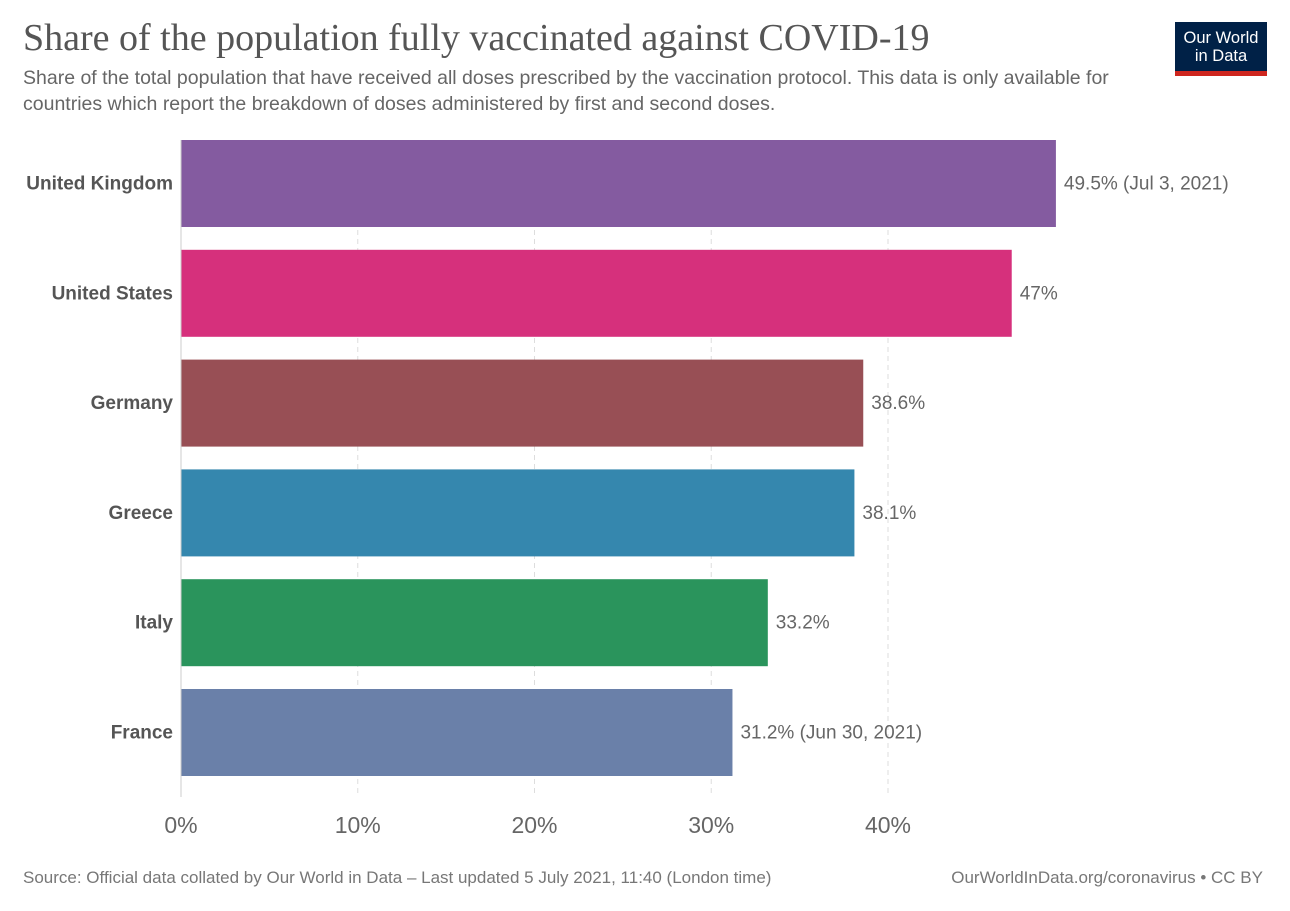  What do you see at coordinates (803, 623) in the screenshot?
I see `value-label-italy: 33.2%` at bounding box center [803, 623].